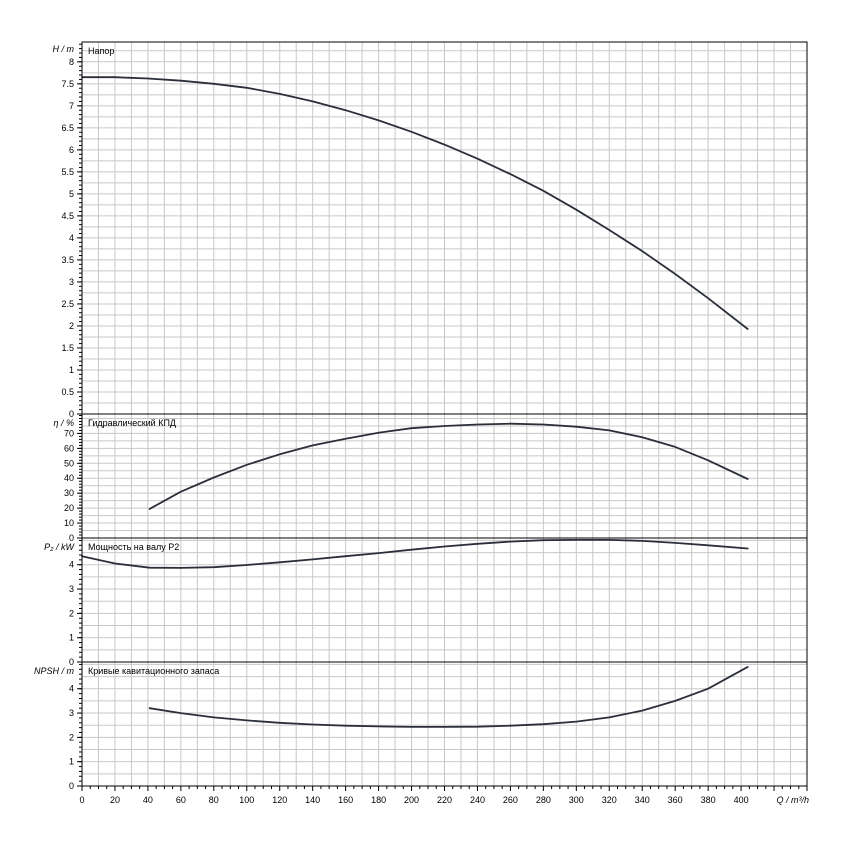 The image size is (850, 850). I want to click on x-tick-label: 260, so click(510, 800).